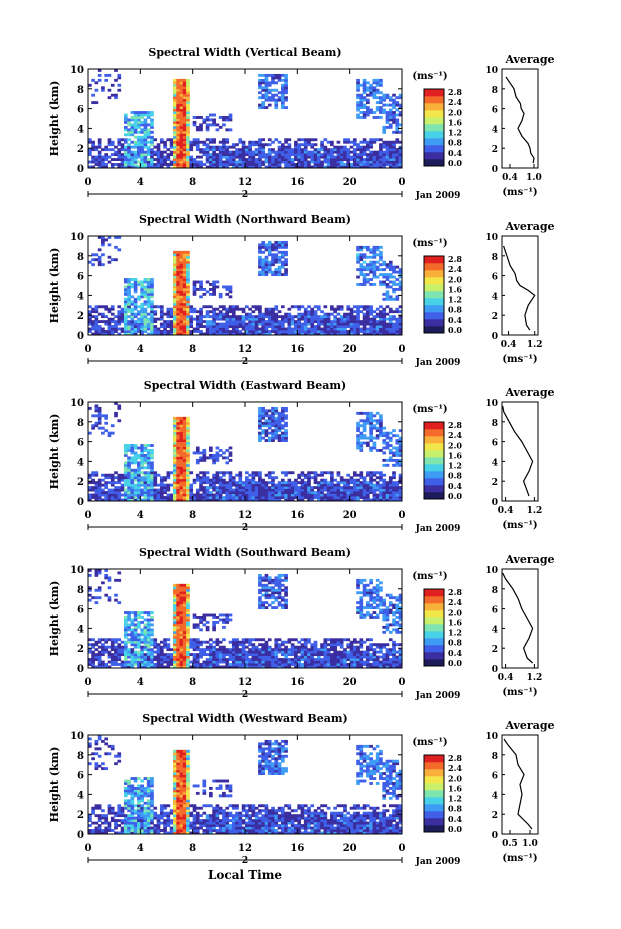 The width and height of the screenshot is (621, 929). Describe the element at coordinates (434, 93) in the screenshot. I see `colorbar-swatch` at that location.